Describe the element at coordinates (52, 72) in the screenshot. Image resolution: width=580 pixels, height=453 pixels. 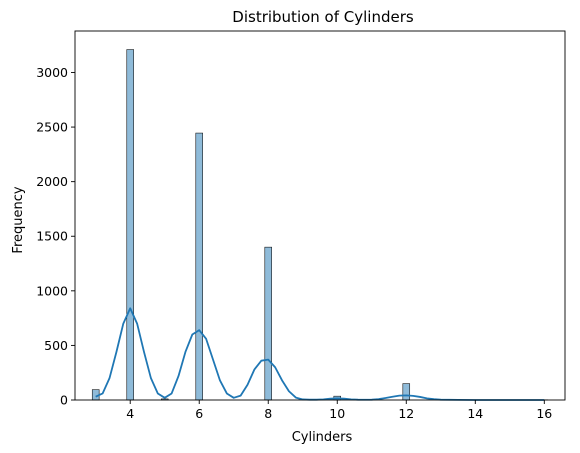
I see `y-tick-label: 3000` at that location.